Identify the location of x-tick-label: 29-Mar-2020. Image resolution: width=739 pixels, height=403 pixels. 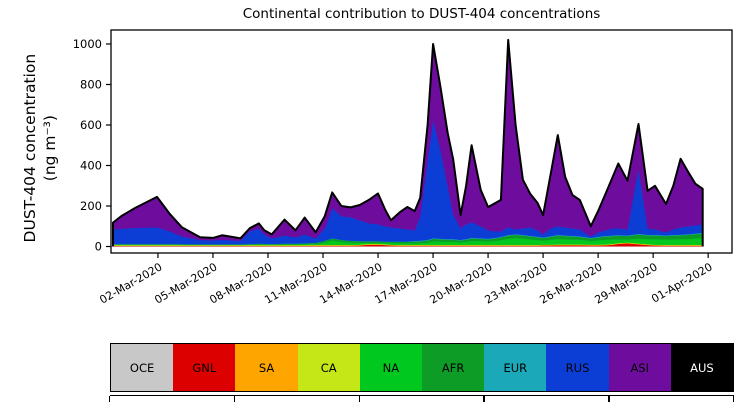
(626, 283).